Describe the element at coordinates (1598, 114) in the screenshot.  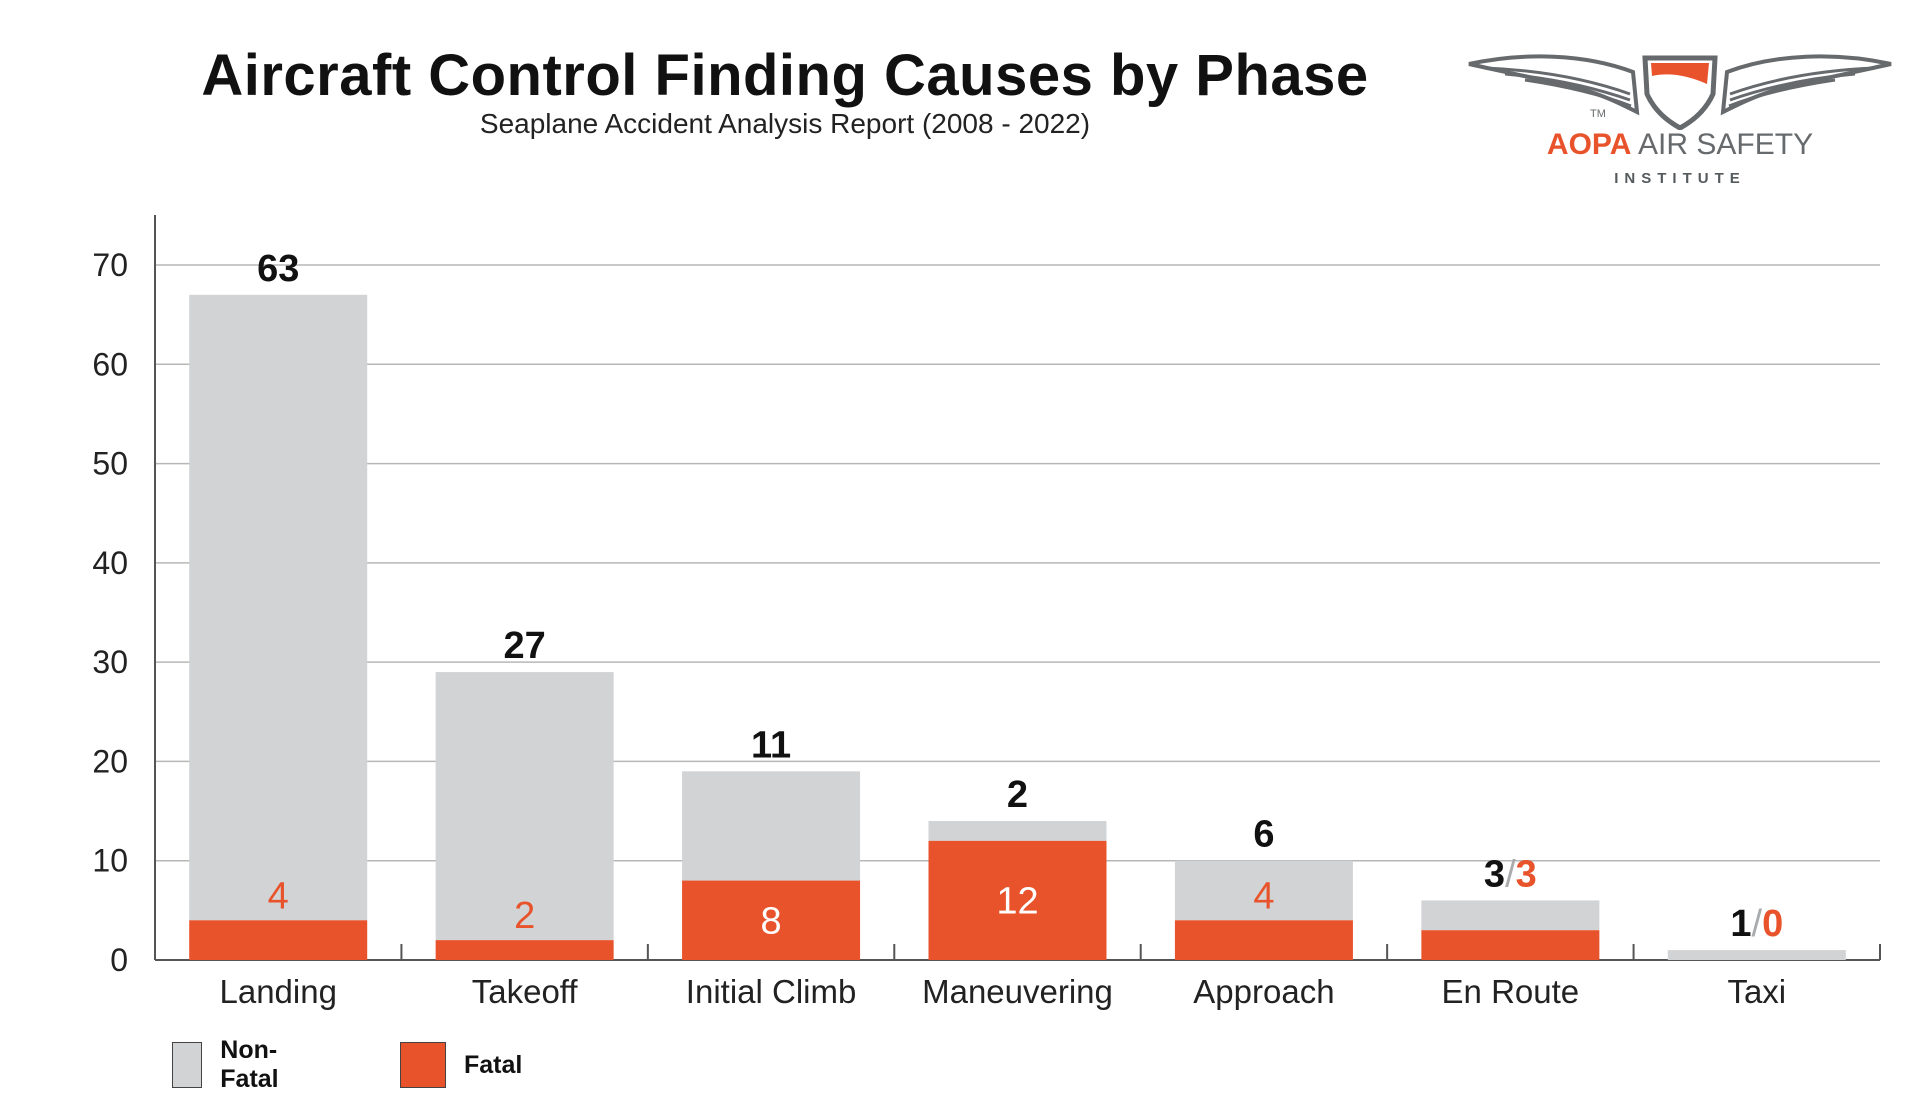
I see `logo-trademark: TM` at that location.